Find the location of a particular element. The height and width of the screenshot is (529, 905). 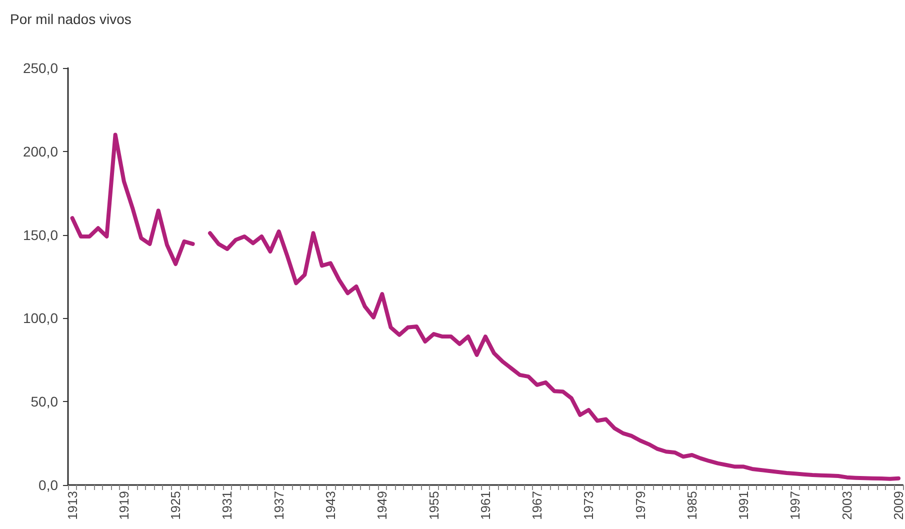

y-tick-label: 0,0 is located at coordinates (48, 485).